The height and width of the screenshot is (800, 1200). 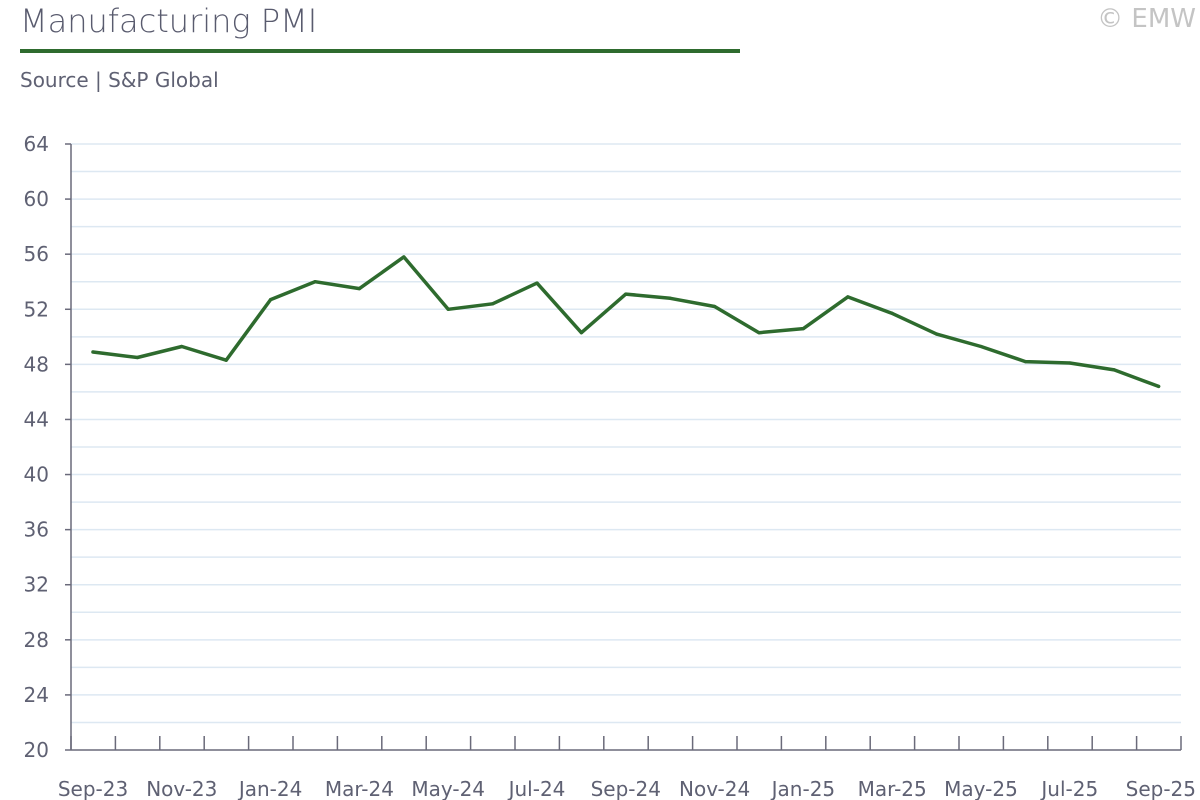 What do you see at coordinates (1068, 788) in the screenshot?
I see `x-tick-label: Jul-25` at bounding box center [1068, 788].